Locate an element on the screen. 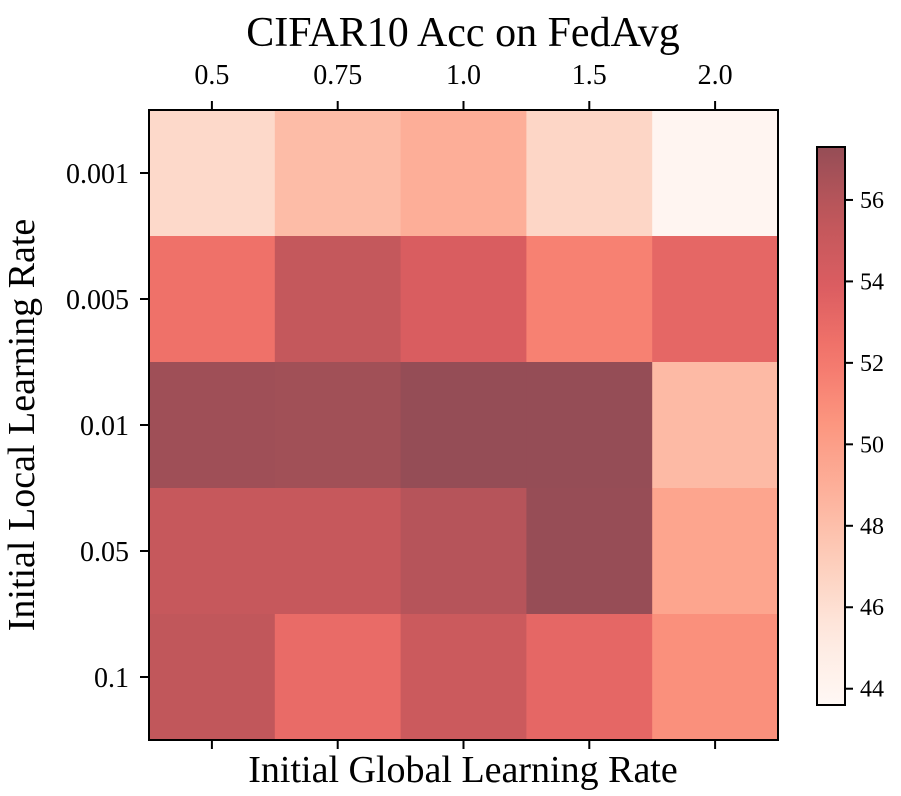 This screenshot has height=796, width=901. colorbar-ticks: 44 46 48 50 52 54 56 is located at coordinates (864, 445).